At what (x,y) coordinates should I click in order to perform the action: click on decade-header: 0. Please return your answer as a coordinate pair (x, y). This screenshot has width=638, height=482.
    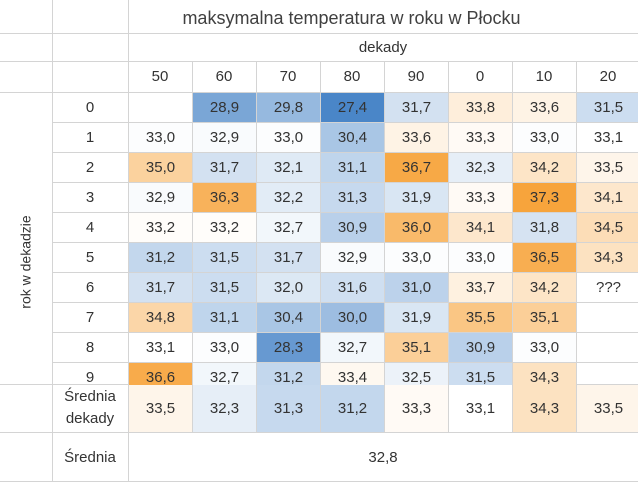
    Looking at the image, I should click on (480, 76).